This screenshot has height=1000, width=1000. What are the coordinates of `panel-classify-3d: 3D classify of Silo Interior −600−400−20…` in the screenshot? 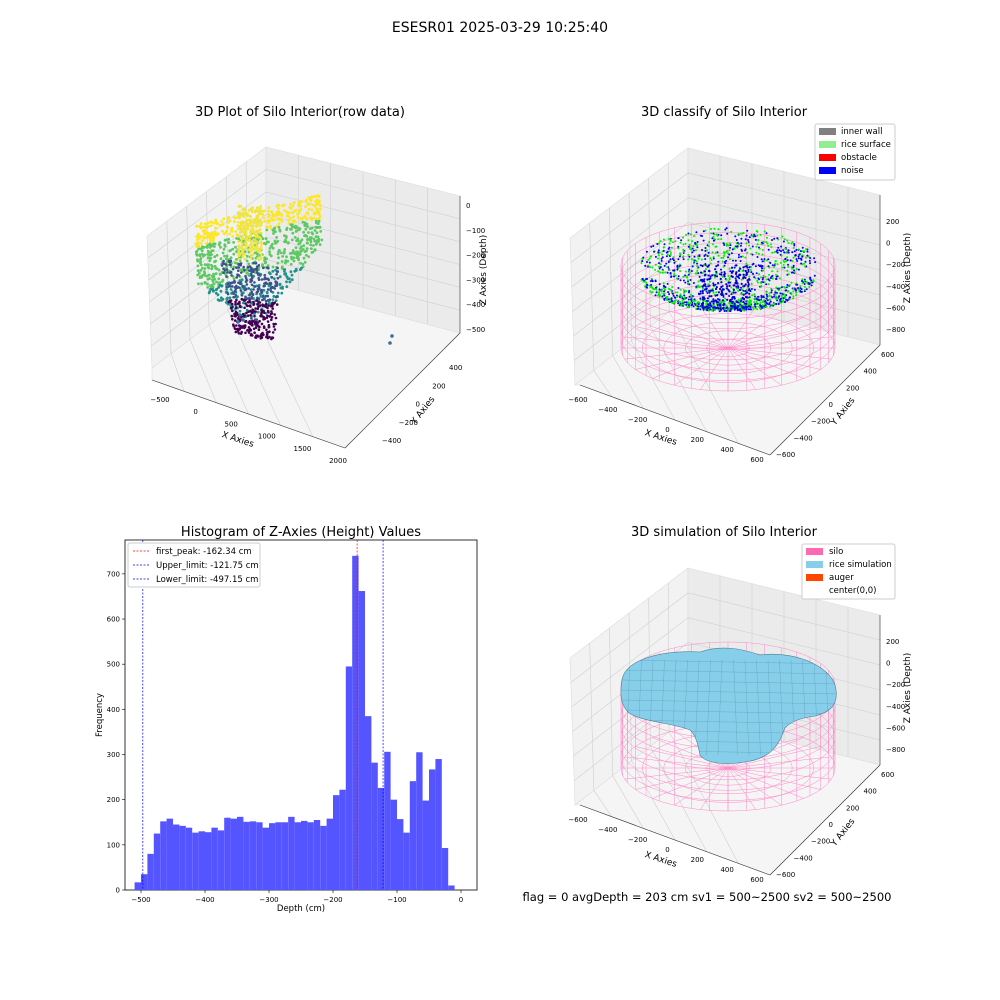 It's located at (740, 284).